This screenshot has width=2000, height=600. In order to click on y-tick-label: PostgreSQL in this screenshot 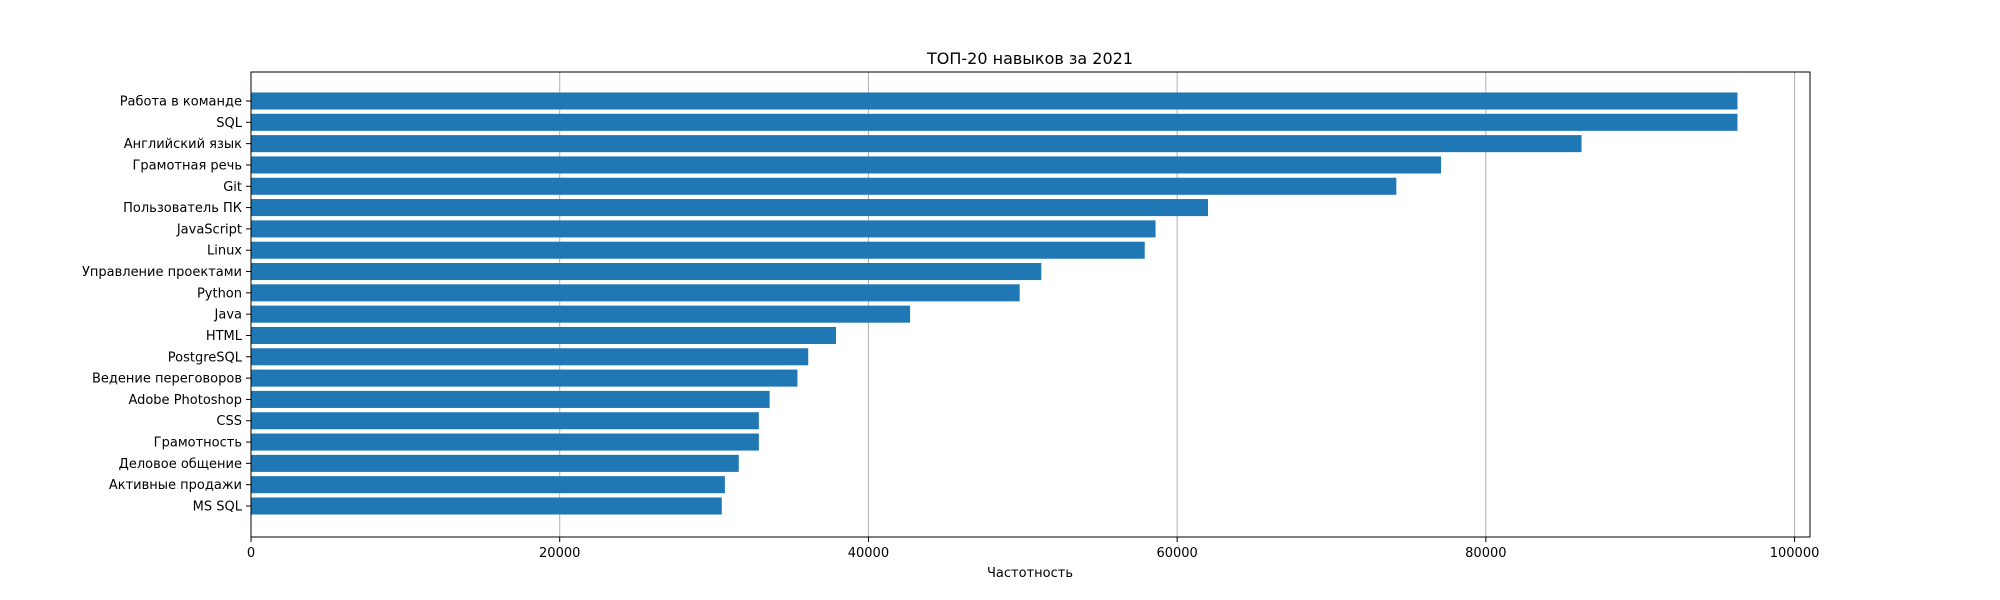, I will do `click(205, 357)`.